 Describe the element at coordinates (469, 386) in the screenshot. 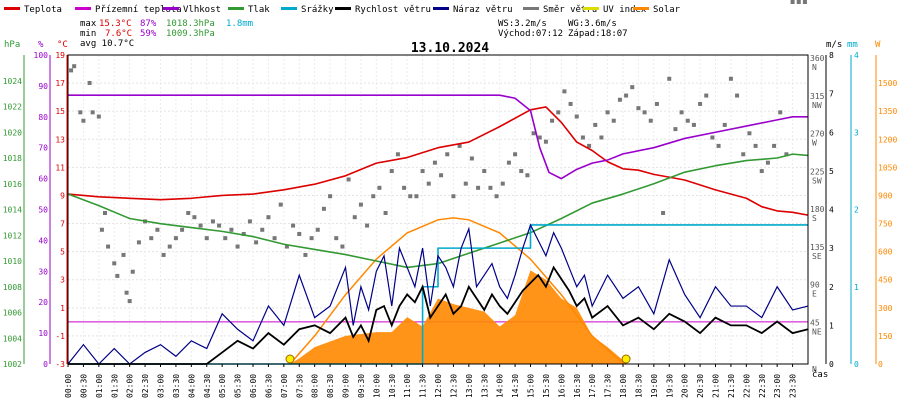

I see `time-tick-label: 13:00` at that location.